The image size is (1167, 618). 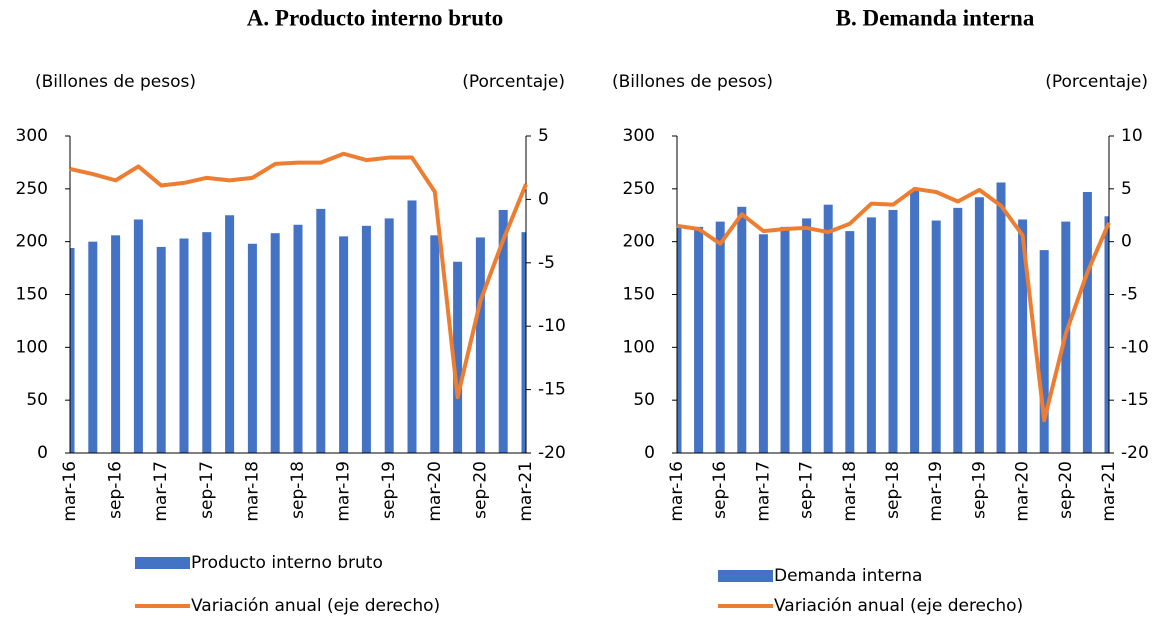 What do you see at coordinates (287, 563) in the screenshot?
I see `legend-label: Producto interno bruto` at bounding box center [287, 563].